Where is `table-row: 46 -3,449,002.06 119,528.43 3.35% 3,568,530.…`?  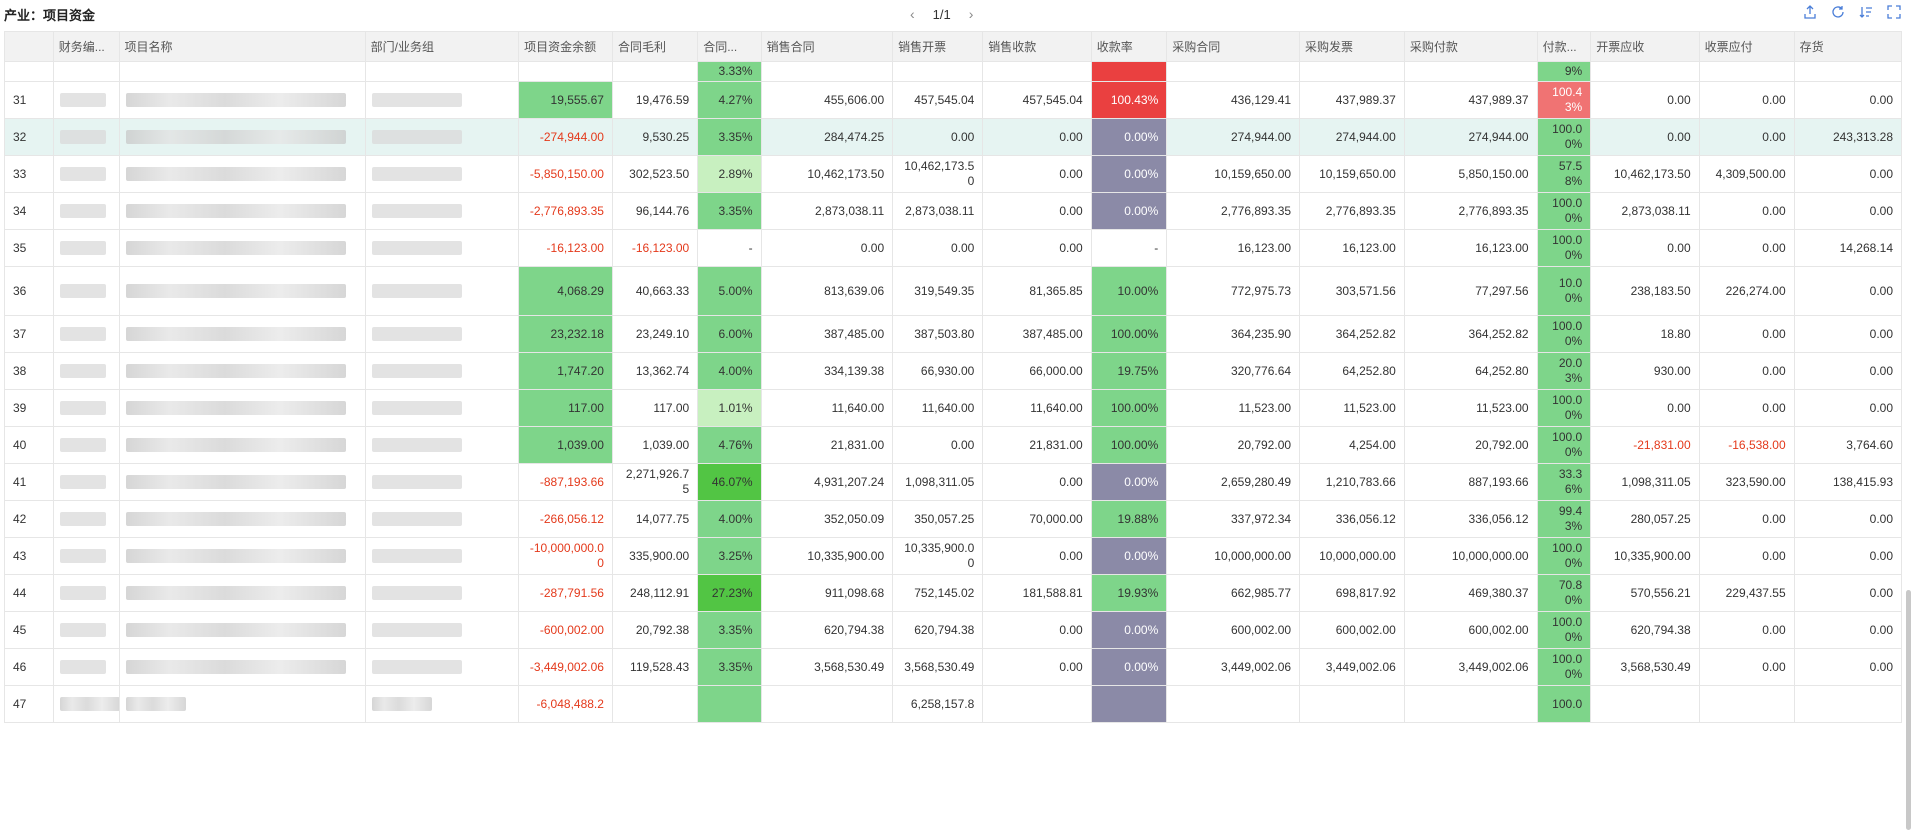 table-row: 46 -3,449,002.06 119,528.43 3.35% 3,568,530.… is located at coordinates (953, 667).